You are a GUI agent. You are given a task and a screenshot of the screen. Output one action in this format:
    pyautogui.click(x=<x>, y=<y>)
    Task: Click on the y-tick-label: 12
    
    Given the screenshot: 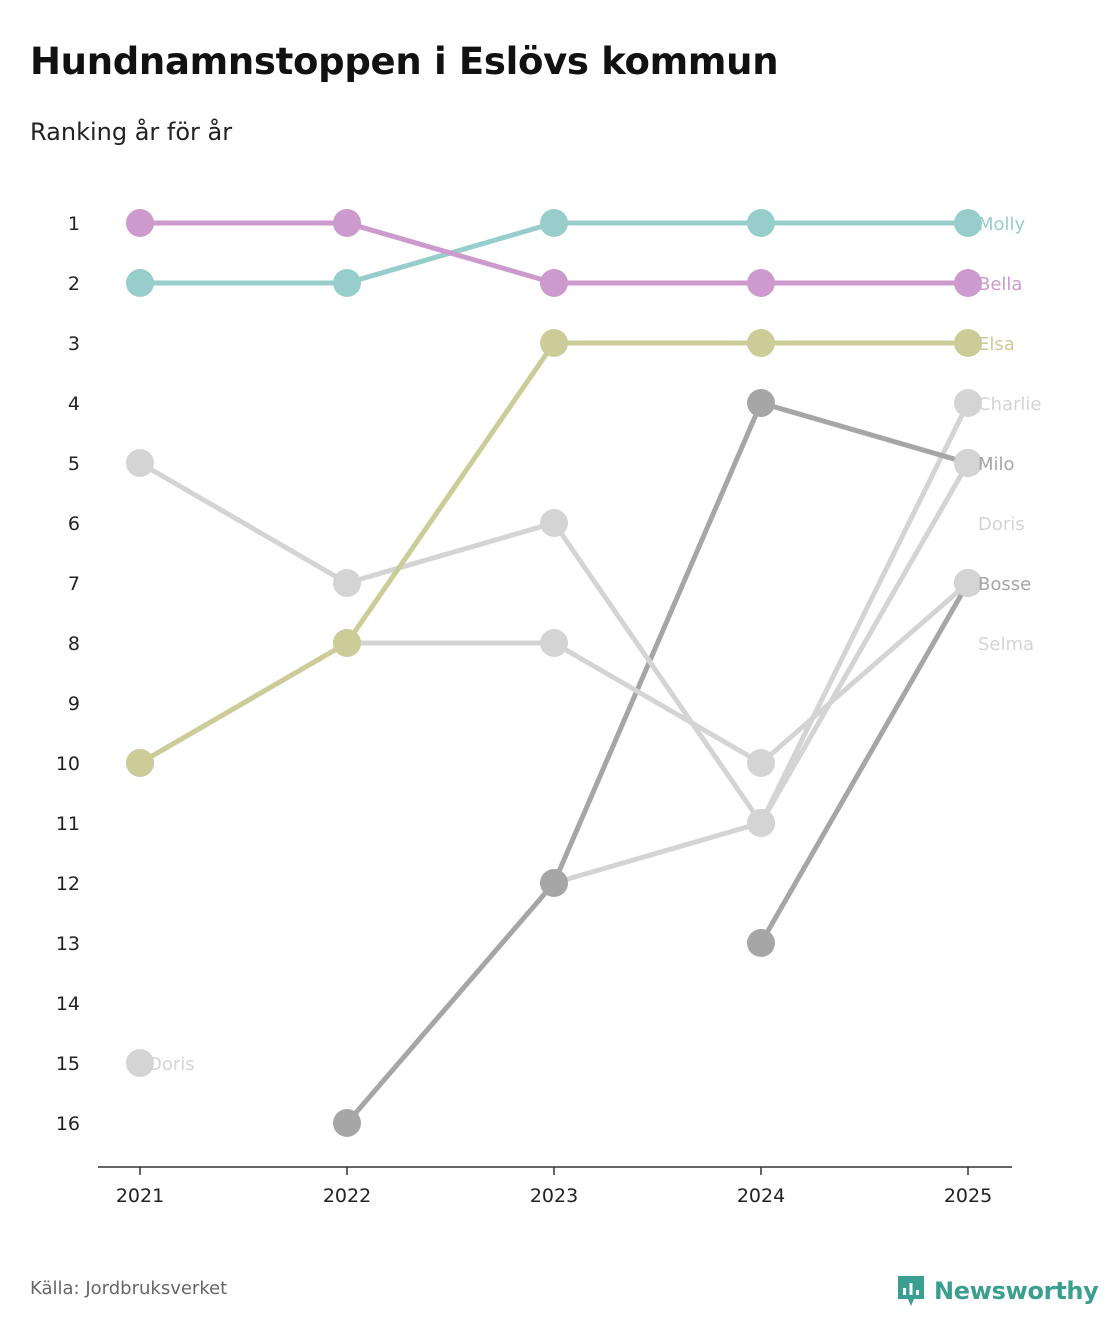 What is the action you would take?
    pyautogui.click(x=68, y=884)
    